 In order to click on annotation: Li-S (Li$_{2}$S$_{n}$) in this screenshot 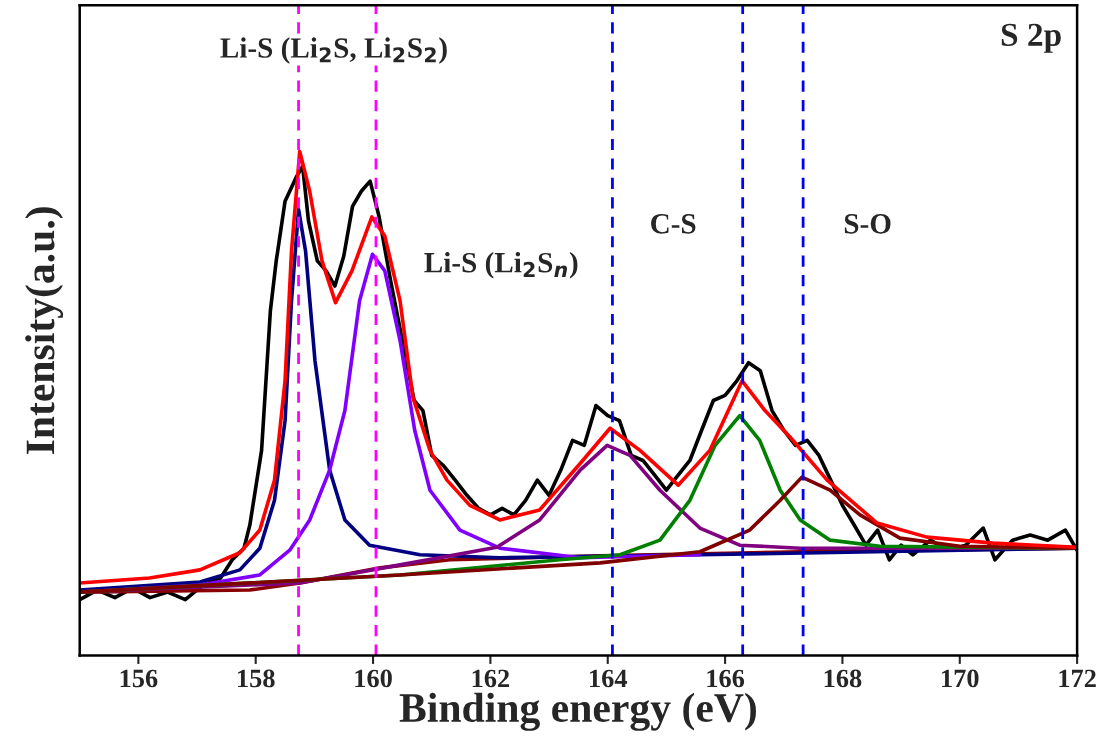, I will do `click(501, 265)`.